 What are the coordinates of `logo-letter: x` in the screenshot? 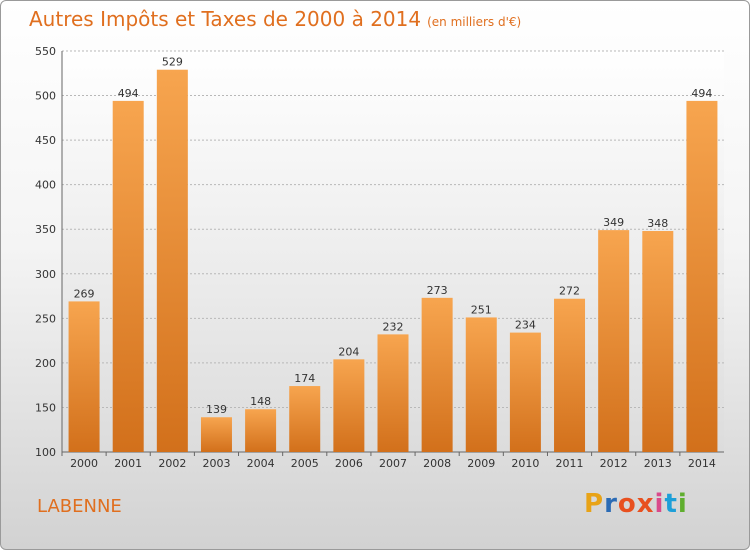 It's located at (645, 504).